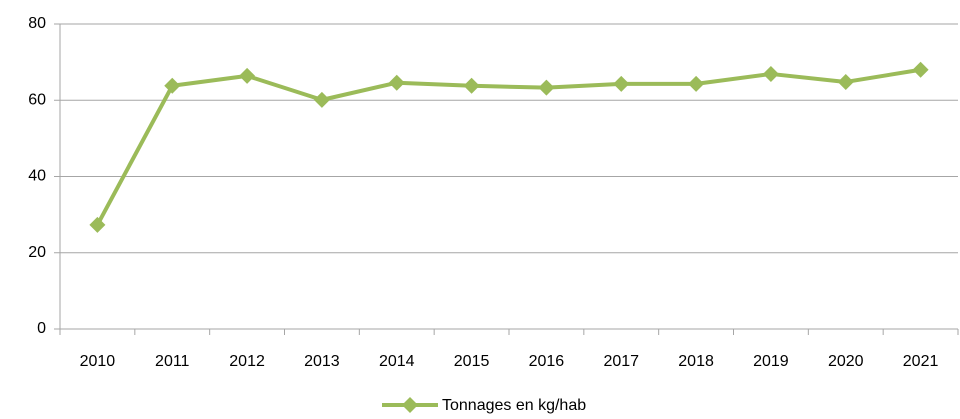  What do you see at coordinates (98, 361) in the screenshot?
I see `x-tick-label: 2010` at bounding box center [98, 361].